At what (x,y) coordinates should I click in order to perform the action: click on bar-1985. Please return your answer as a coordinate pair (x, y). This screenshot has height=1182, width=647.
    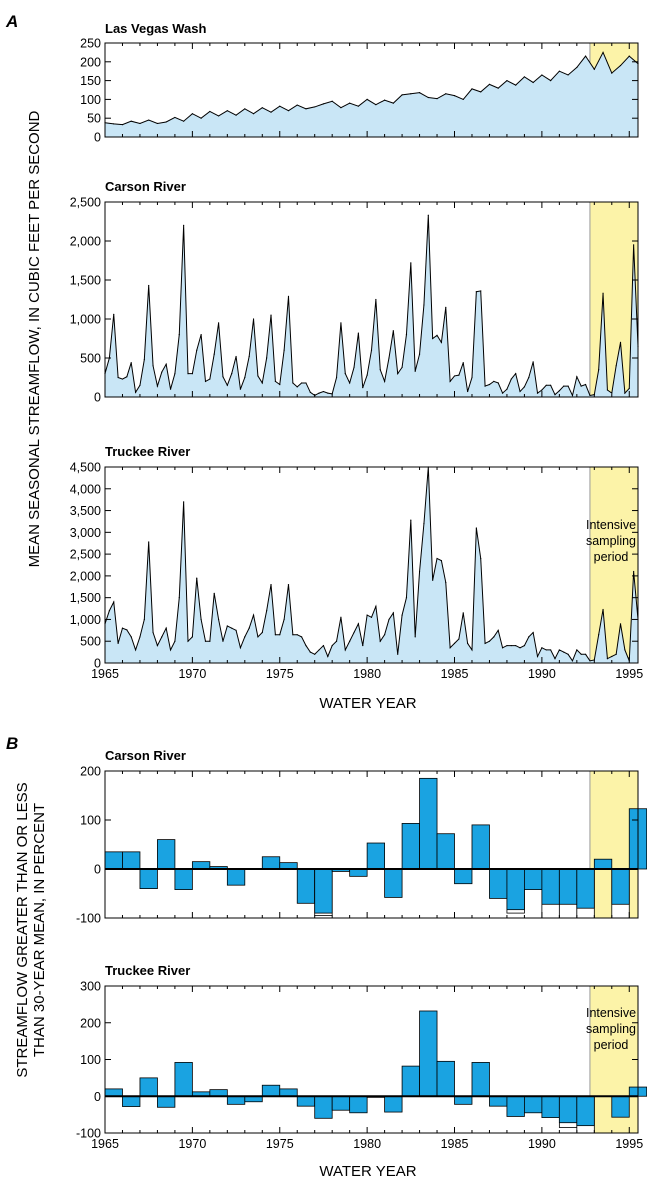
    Looking at the image, I should click on (463, 876).